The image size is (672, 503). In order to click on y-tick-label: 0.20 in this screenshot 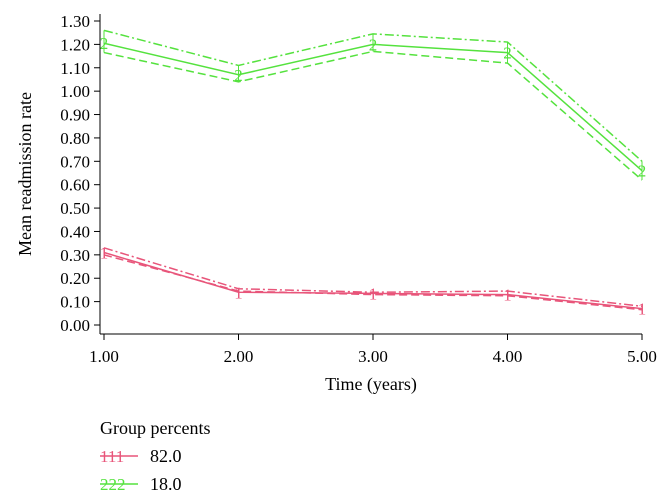, I will do `click(75, 278)`.